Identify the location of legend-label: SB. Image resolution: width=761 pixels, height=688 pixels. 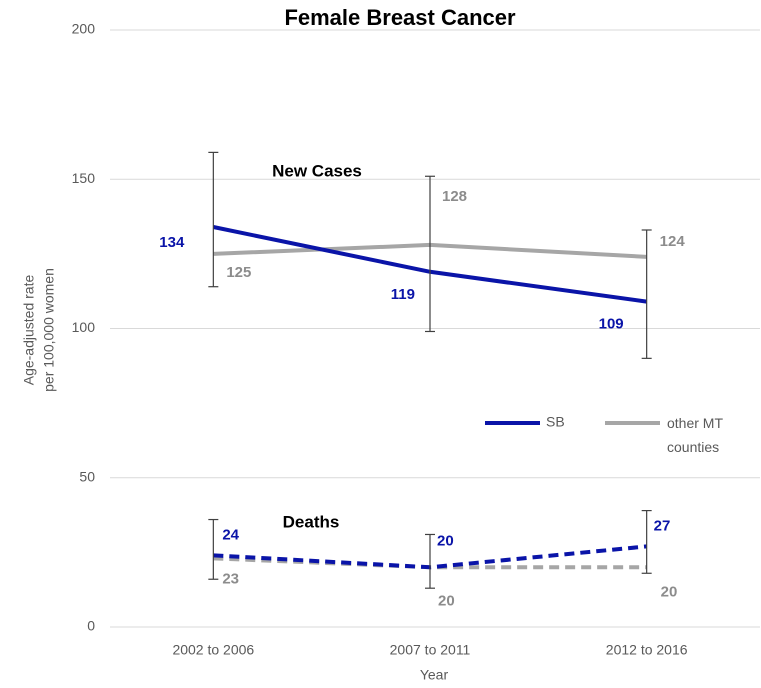
(555, 422).